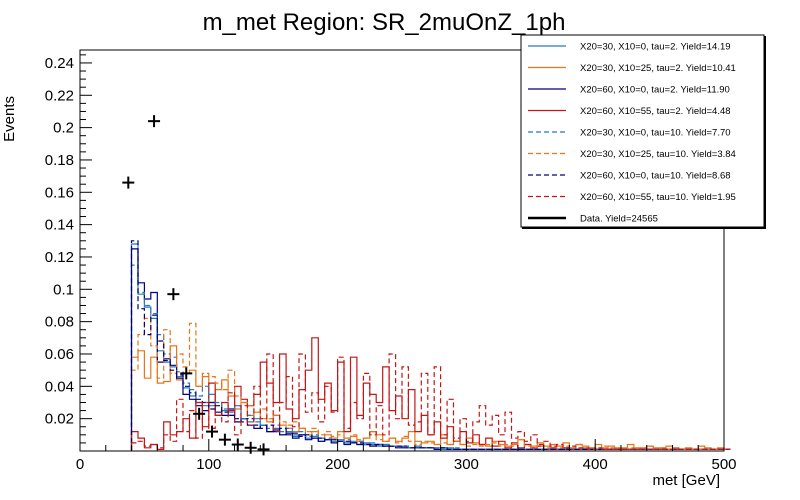 This screenshot has height=500, width=800. Describe the element at coordinates (619, 219) in the screenshot. I see `legend-label: Data. Yield=24565` at that location.